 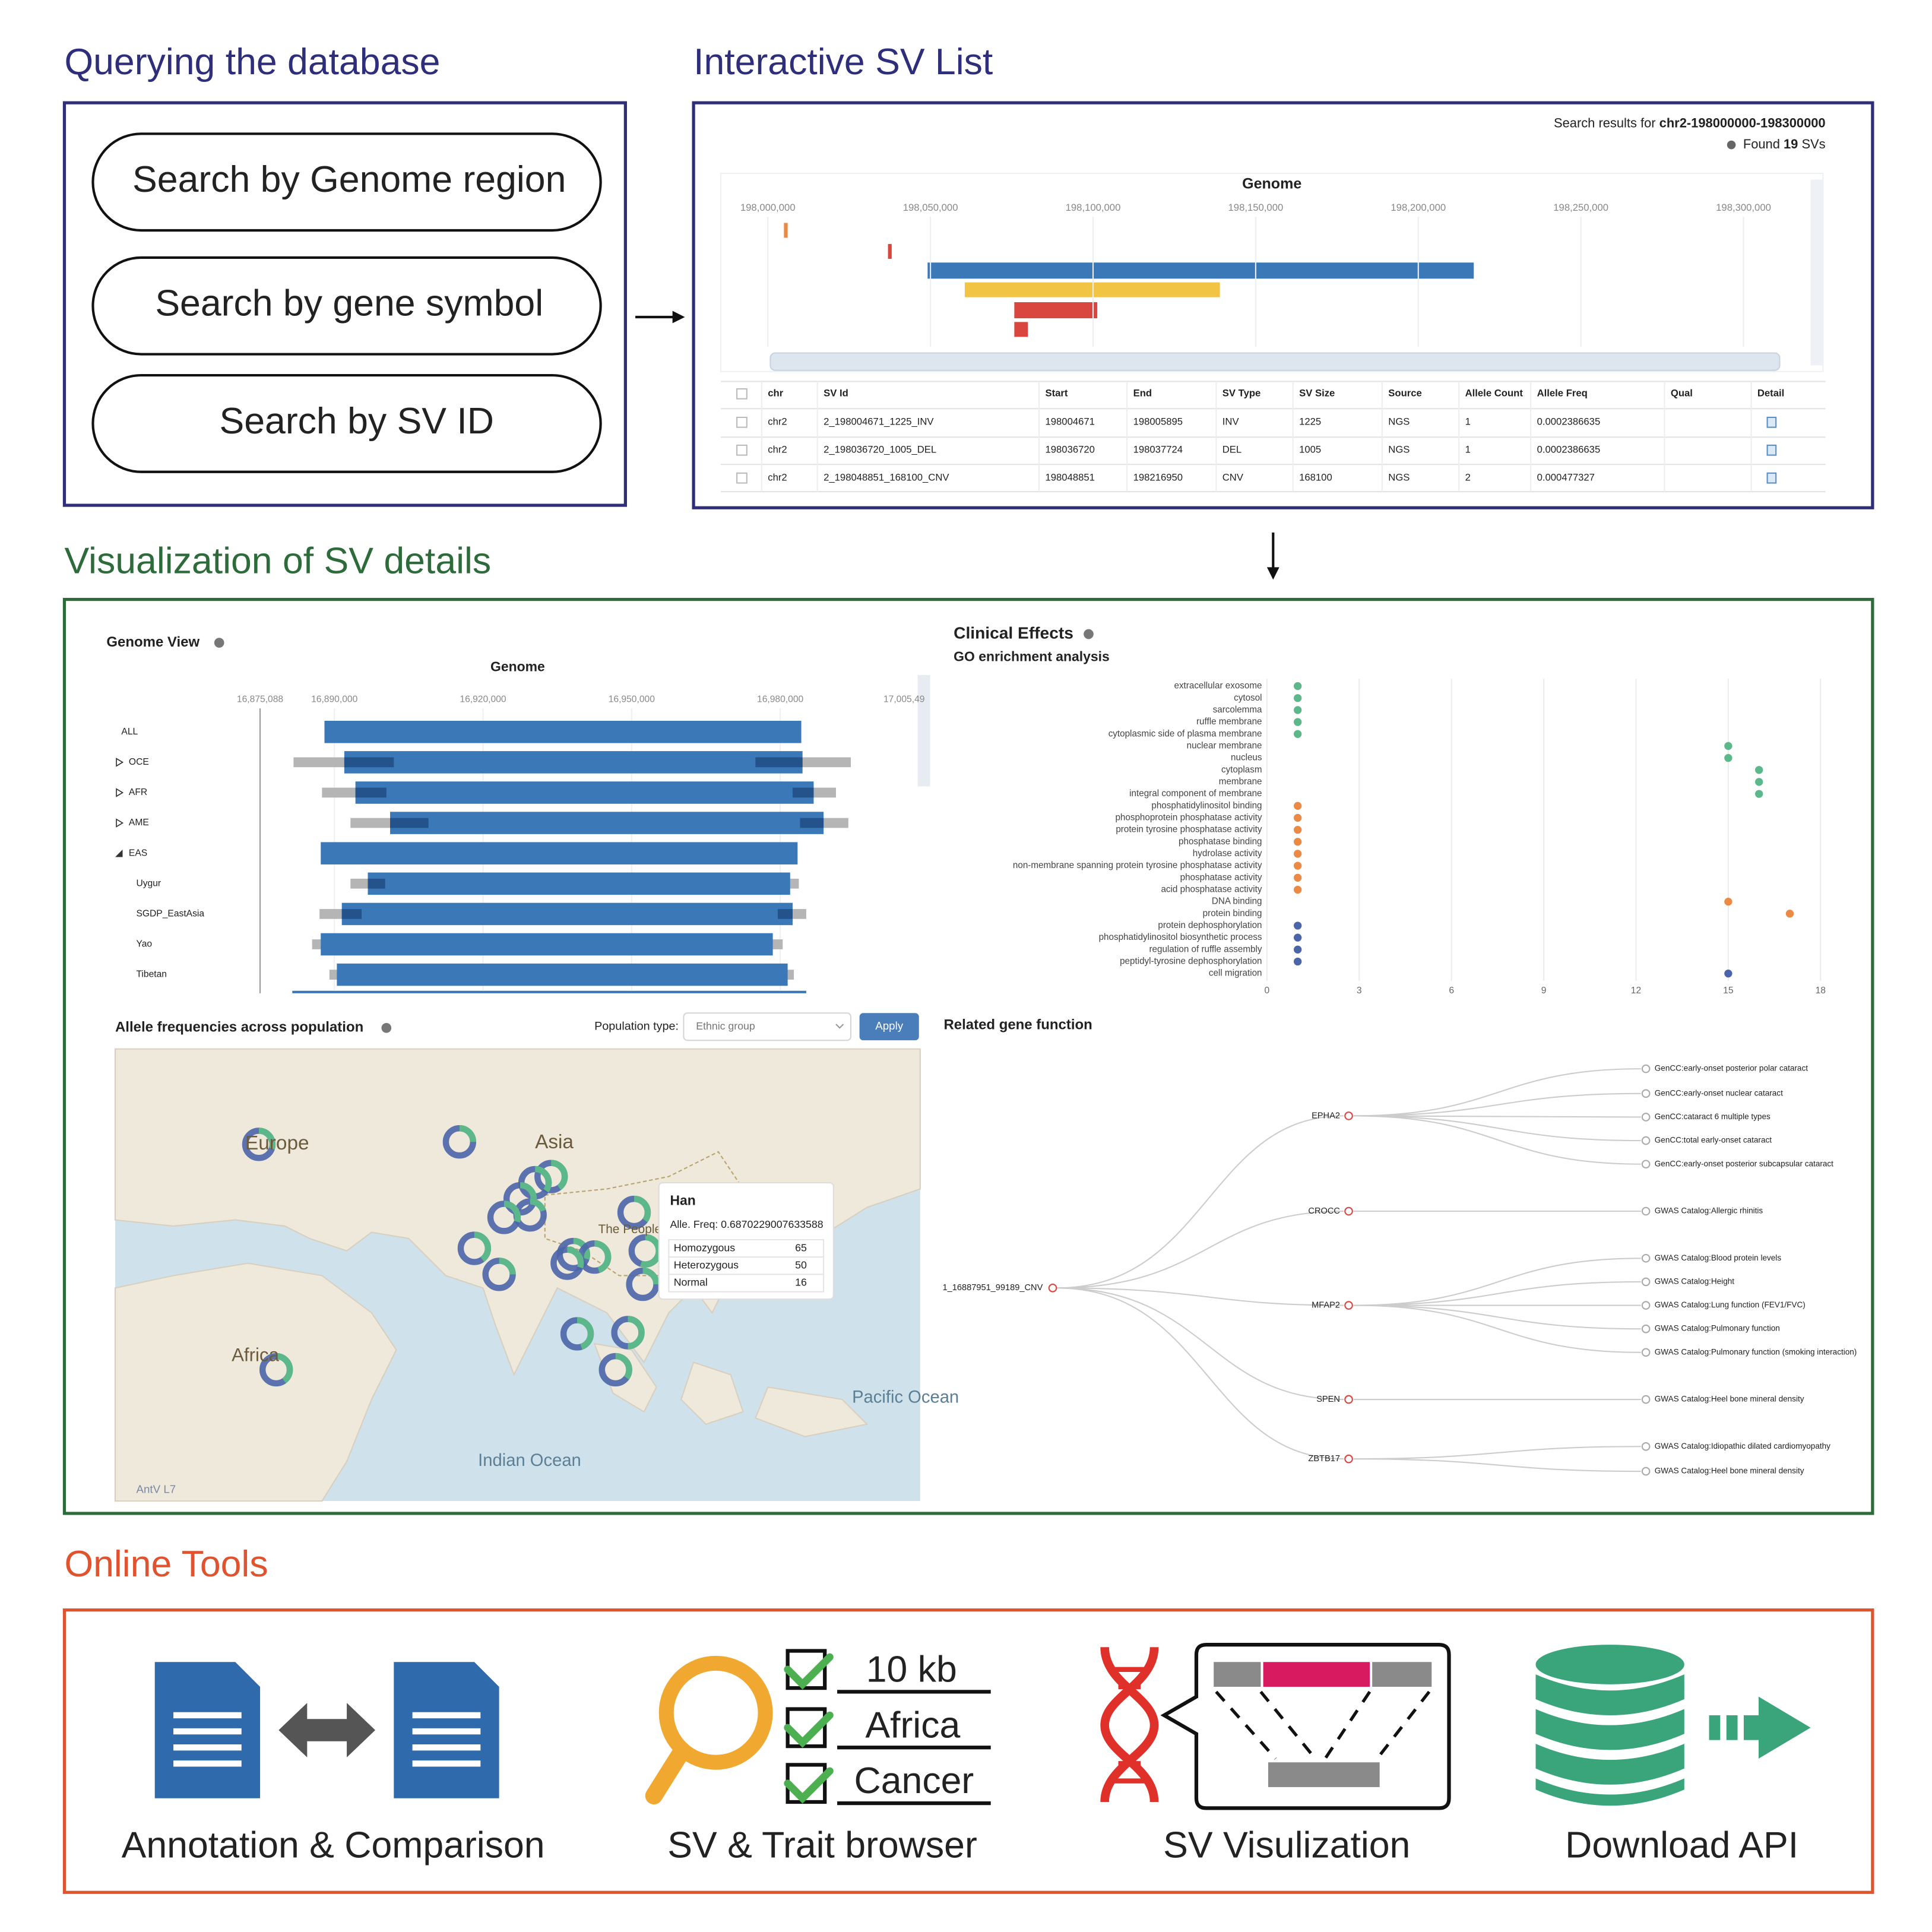 What do you see at coordinates (1275, 362) in the screenshot?
I see `range-slider` at bounding box center [1275, 362].